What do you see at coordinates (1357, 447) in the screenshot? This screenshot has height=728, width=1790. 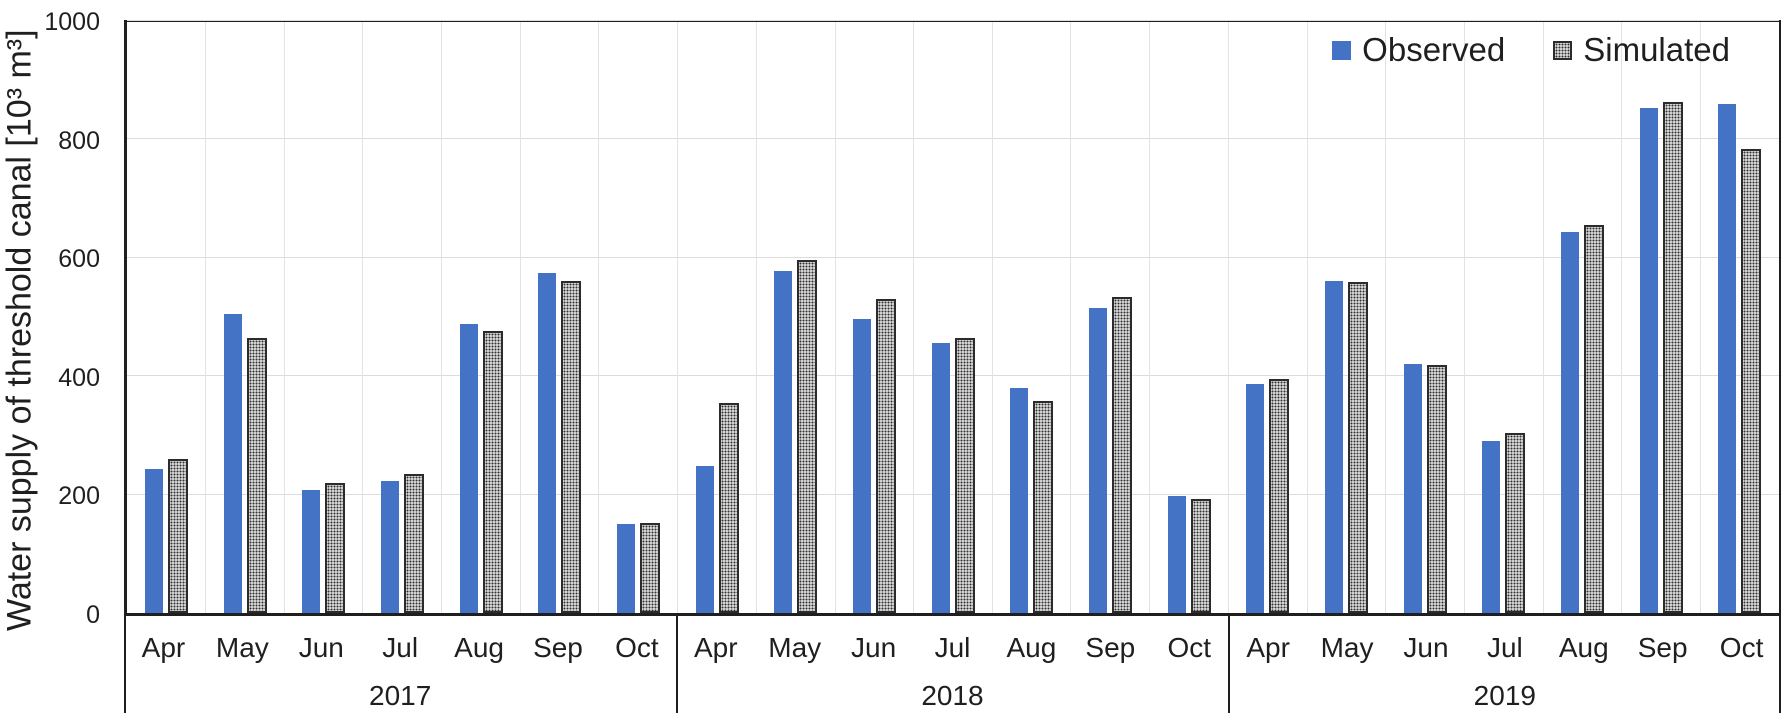 I see `bar-simulated-2019-May` at bounding box center [1357, 447].